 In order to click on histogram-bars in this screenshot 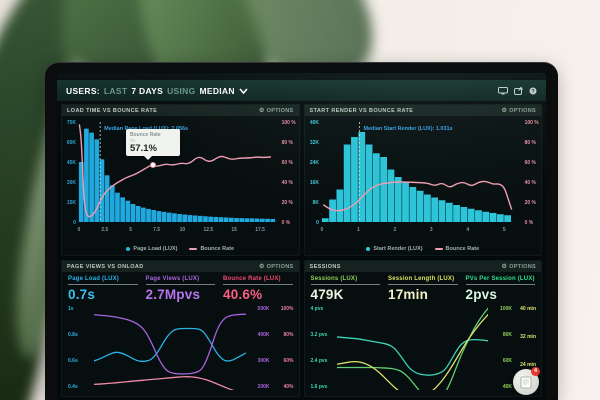, I will do `click(416, 177)`.